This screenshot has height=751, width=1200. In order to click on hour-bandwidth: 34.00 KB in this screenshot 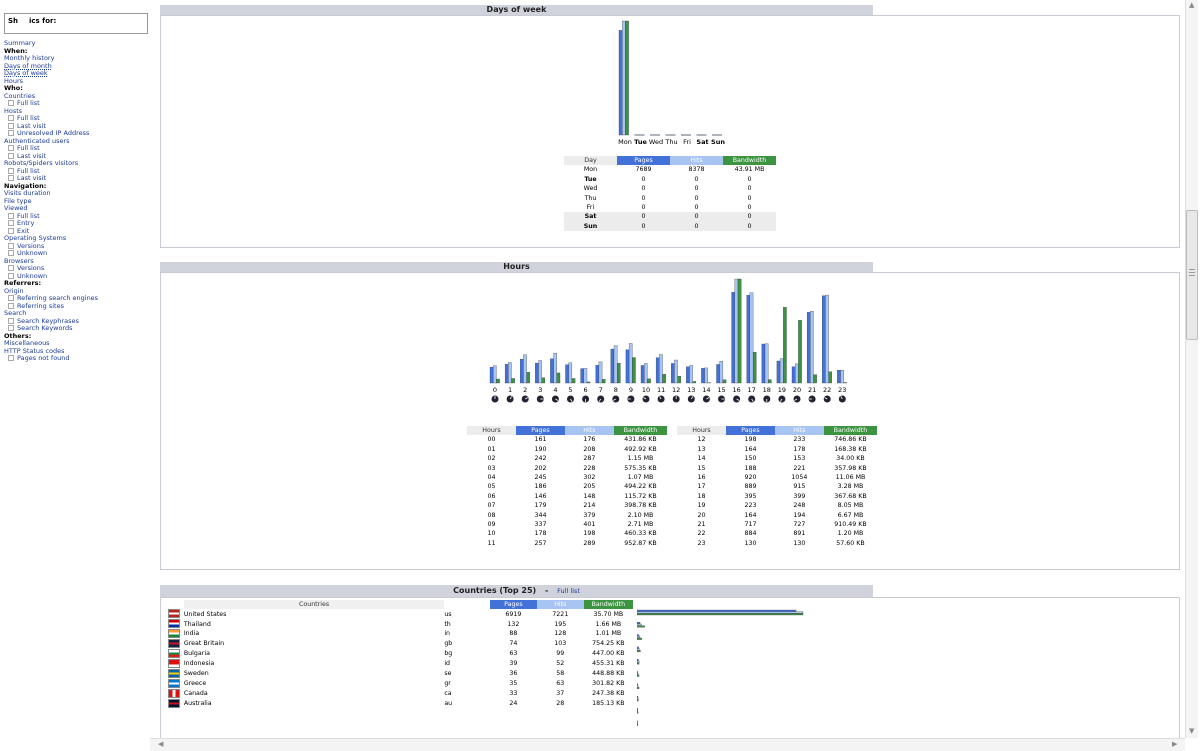, I will do `click(850, 458)`.